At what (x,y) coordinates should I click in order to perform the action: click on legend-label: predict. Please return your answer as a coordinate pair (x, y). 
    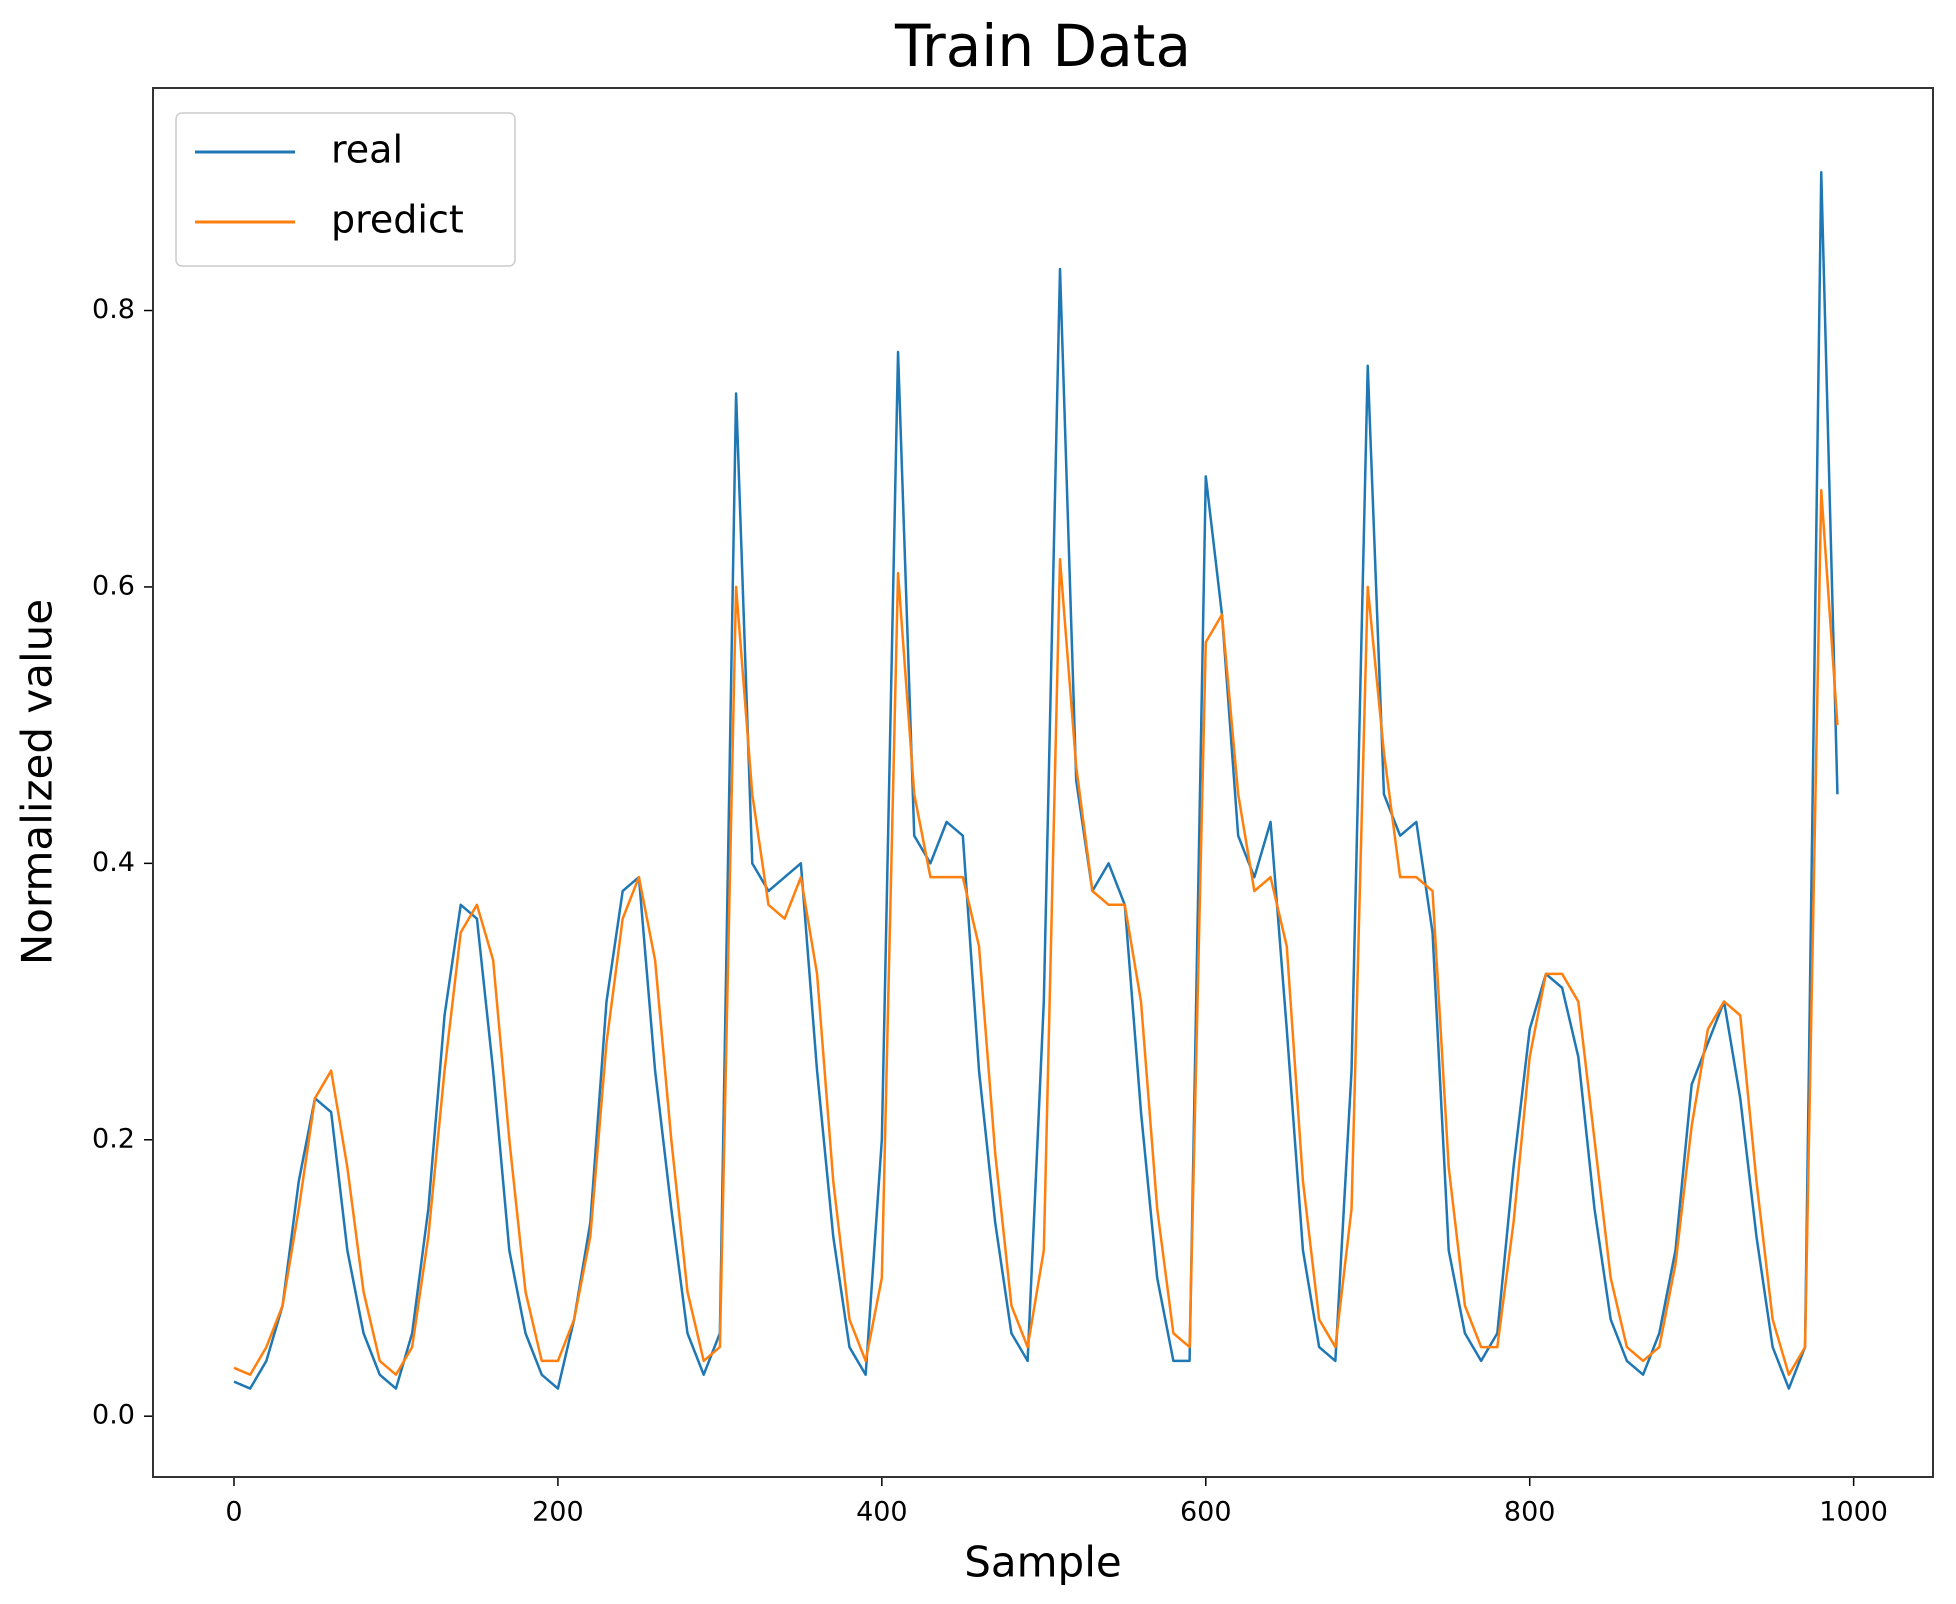
    Looking at the image, I should click on (397, 220).